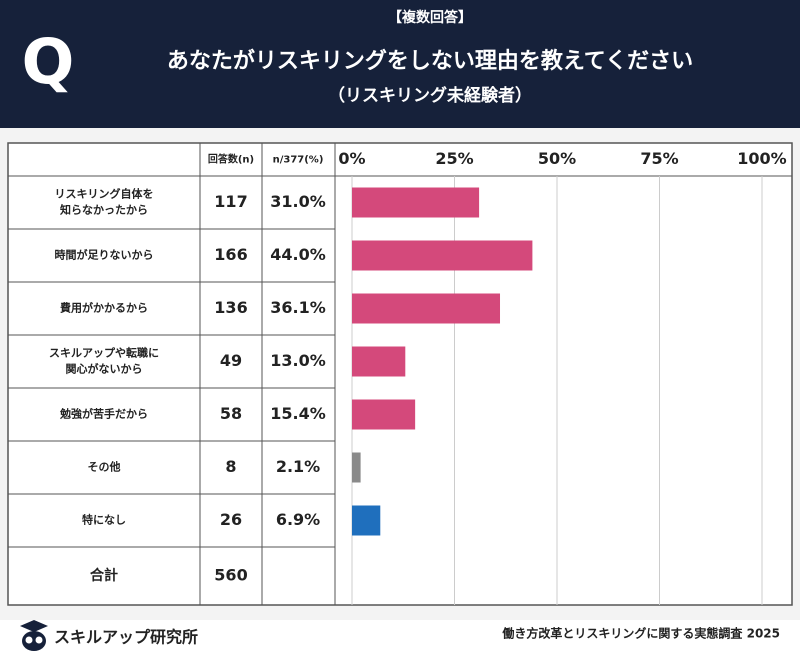 This screenshot has width=800, height=656. Describe the element at coordinates (454, 158) in the screenshot. I see `x-tick-label: 25%` at that location.